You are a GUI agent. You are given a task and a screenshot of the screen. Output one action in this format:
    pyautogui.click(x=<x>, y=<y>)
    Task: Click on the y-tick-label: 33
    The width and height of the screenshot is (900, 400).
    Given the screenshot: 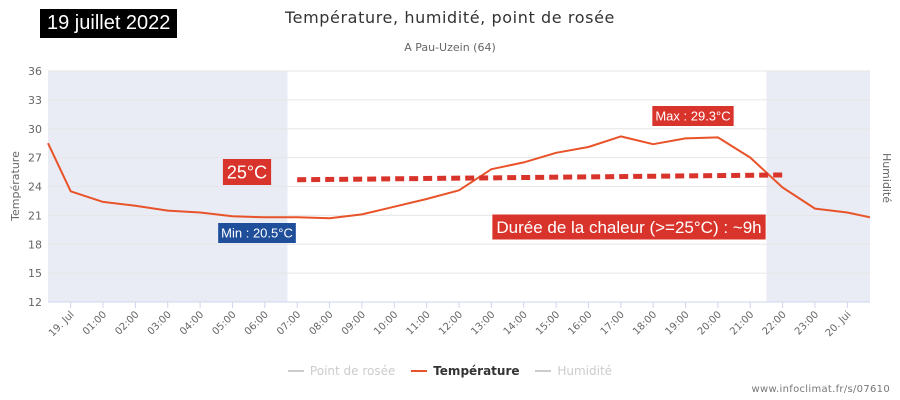 What is the action you would take?
    pyautogui.click(x=35, y=100)
    